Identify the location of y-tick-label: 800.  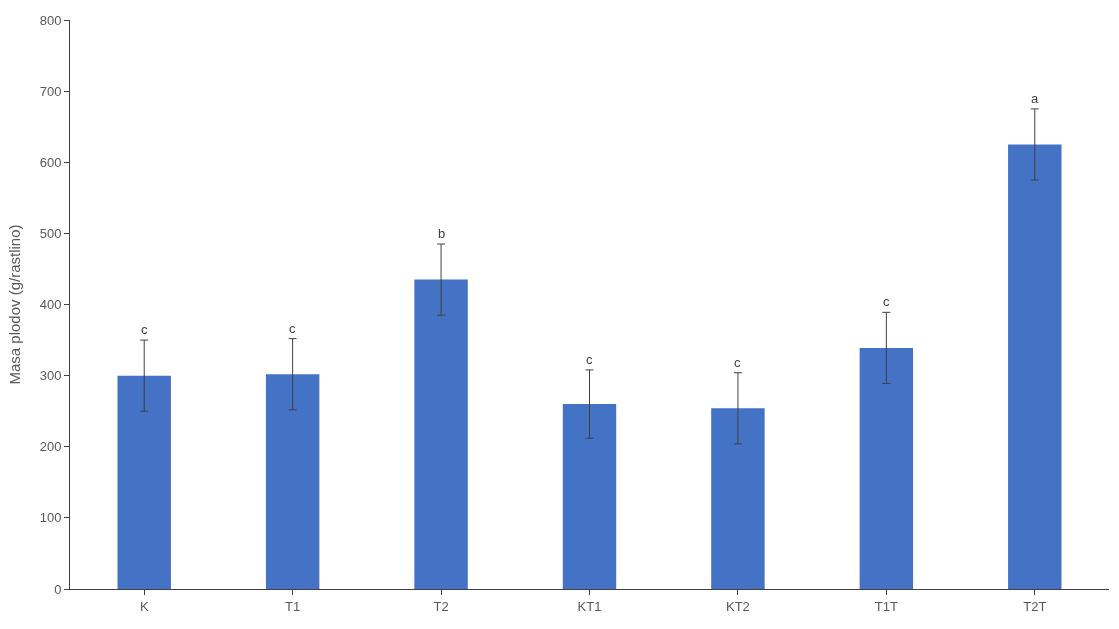
(50, 20).